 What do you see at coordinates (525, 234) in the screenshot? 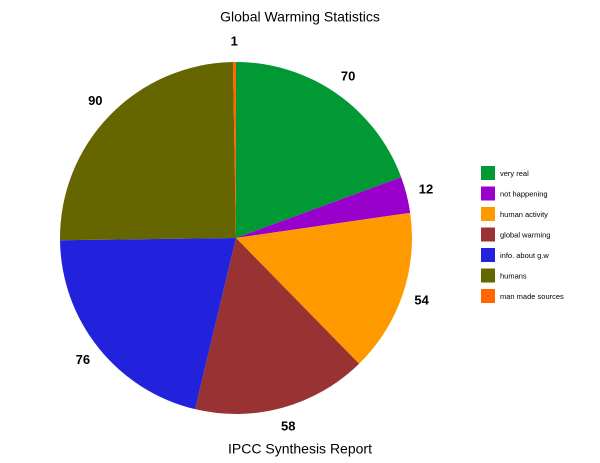
I see `legend-label: global warming` at bounding box center [525, 234].